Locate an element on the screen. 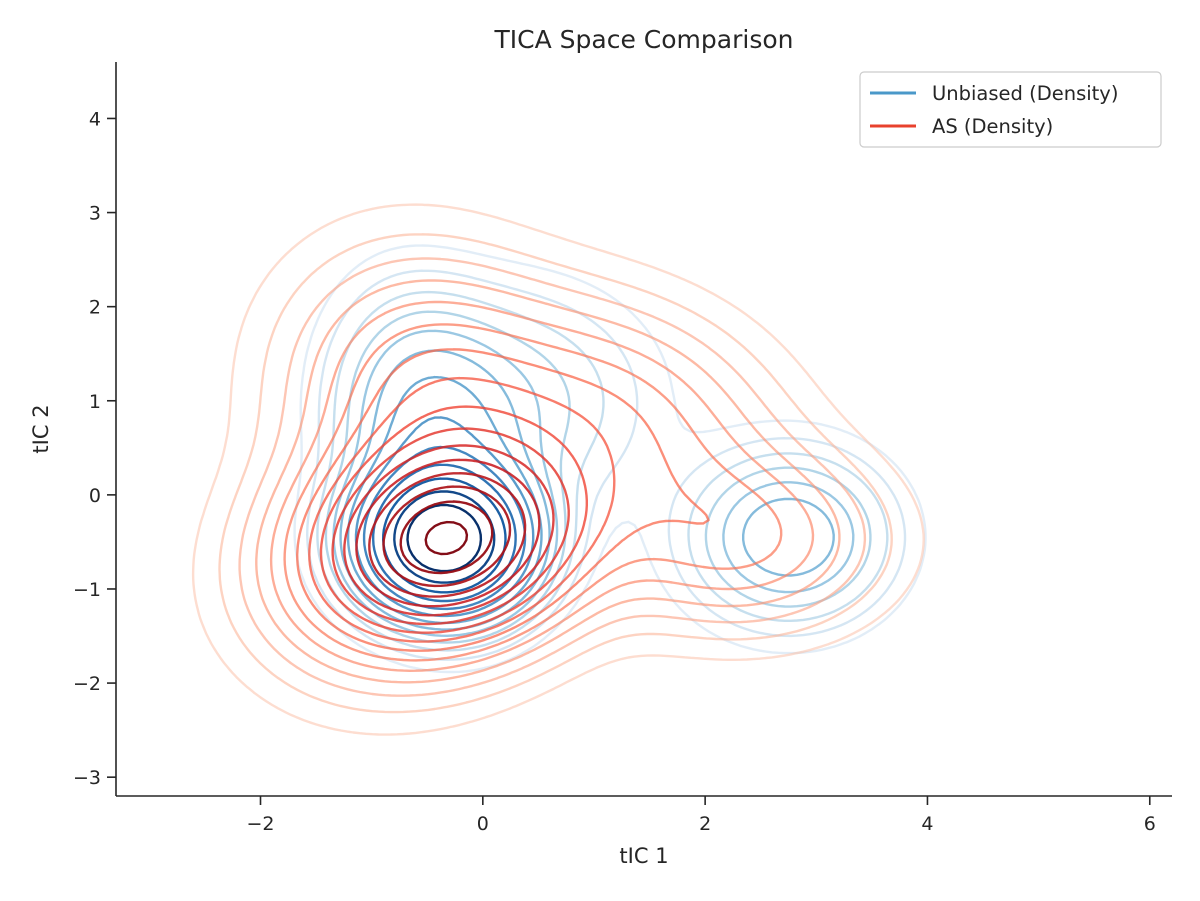  y-tick-label: 2 is located at coordinates (95, 308).